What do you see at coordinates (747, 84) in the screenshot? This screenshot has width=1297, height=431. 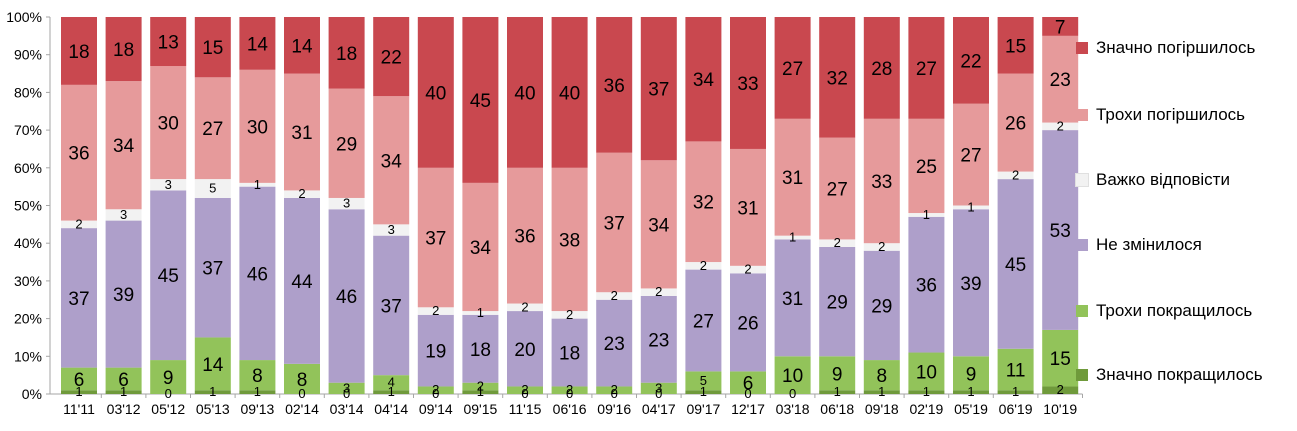 I see `data-label: 33` at bounding box center [747, 84].